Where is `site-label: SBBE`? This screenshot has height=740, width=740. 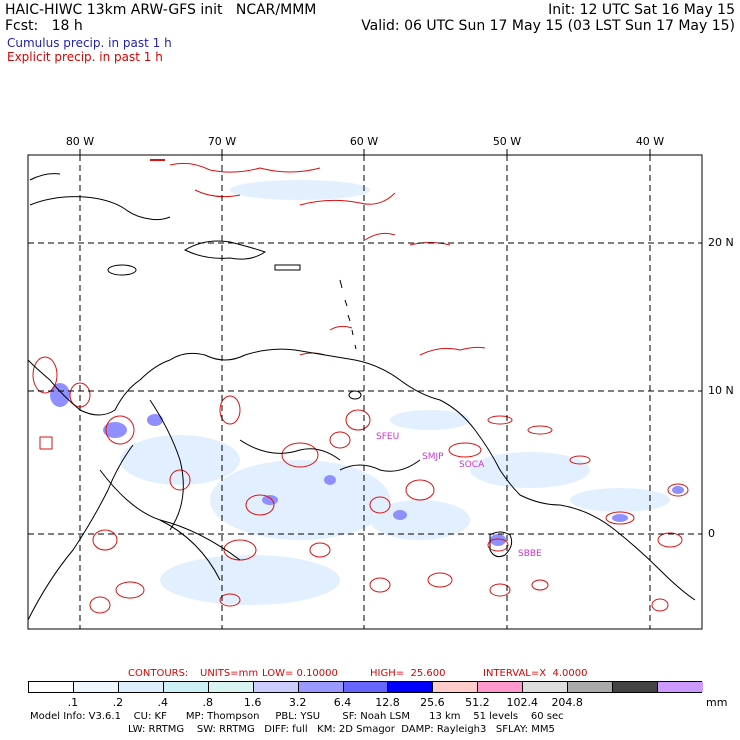
site-label: SBBE is located at coordinates (530, 554).